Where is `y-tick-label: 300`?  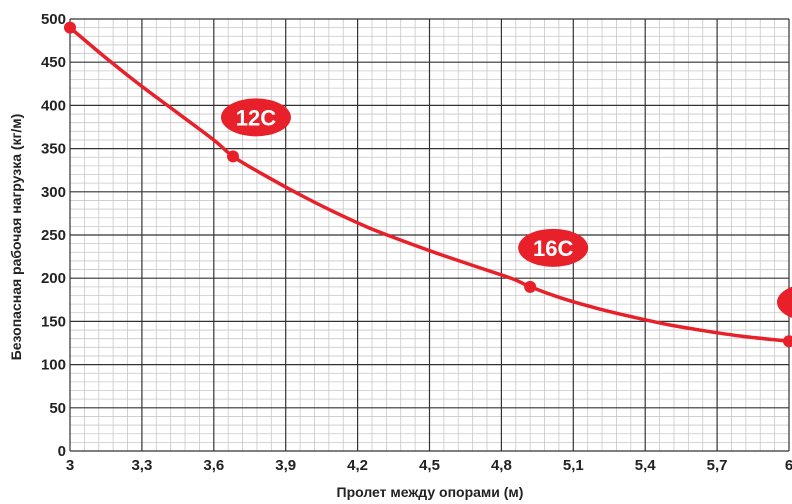 y-tick-label: 300 is located at coordinates (53, 192).